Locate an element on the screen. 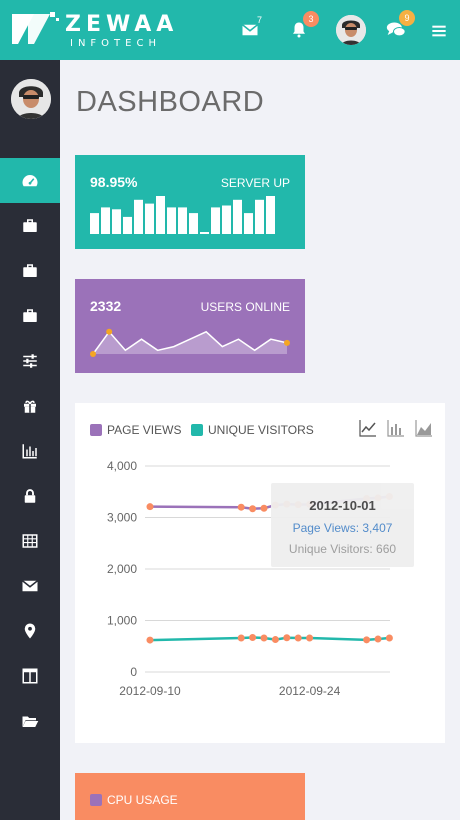 This screenshot has height=820, width=460. brand-logo: ZEWAA INFOTECH is located at coordinates (91, 30).